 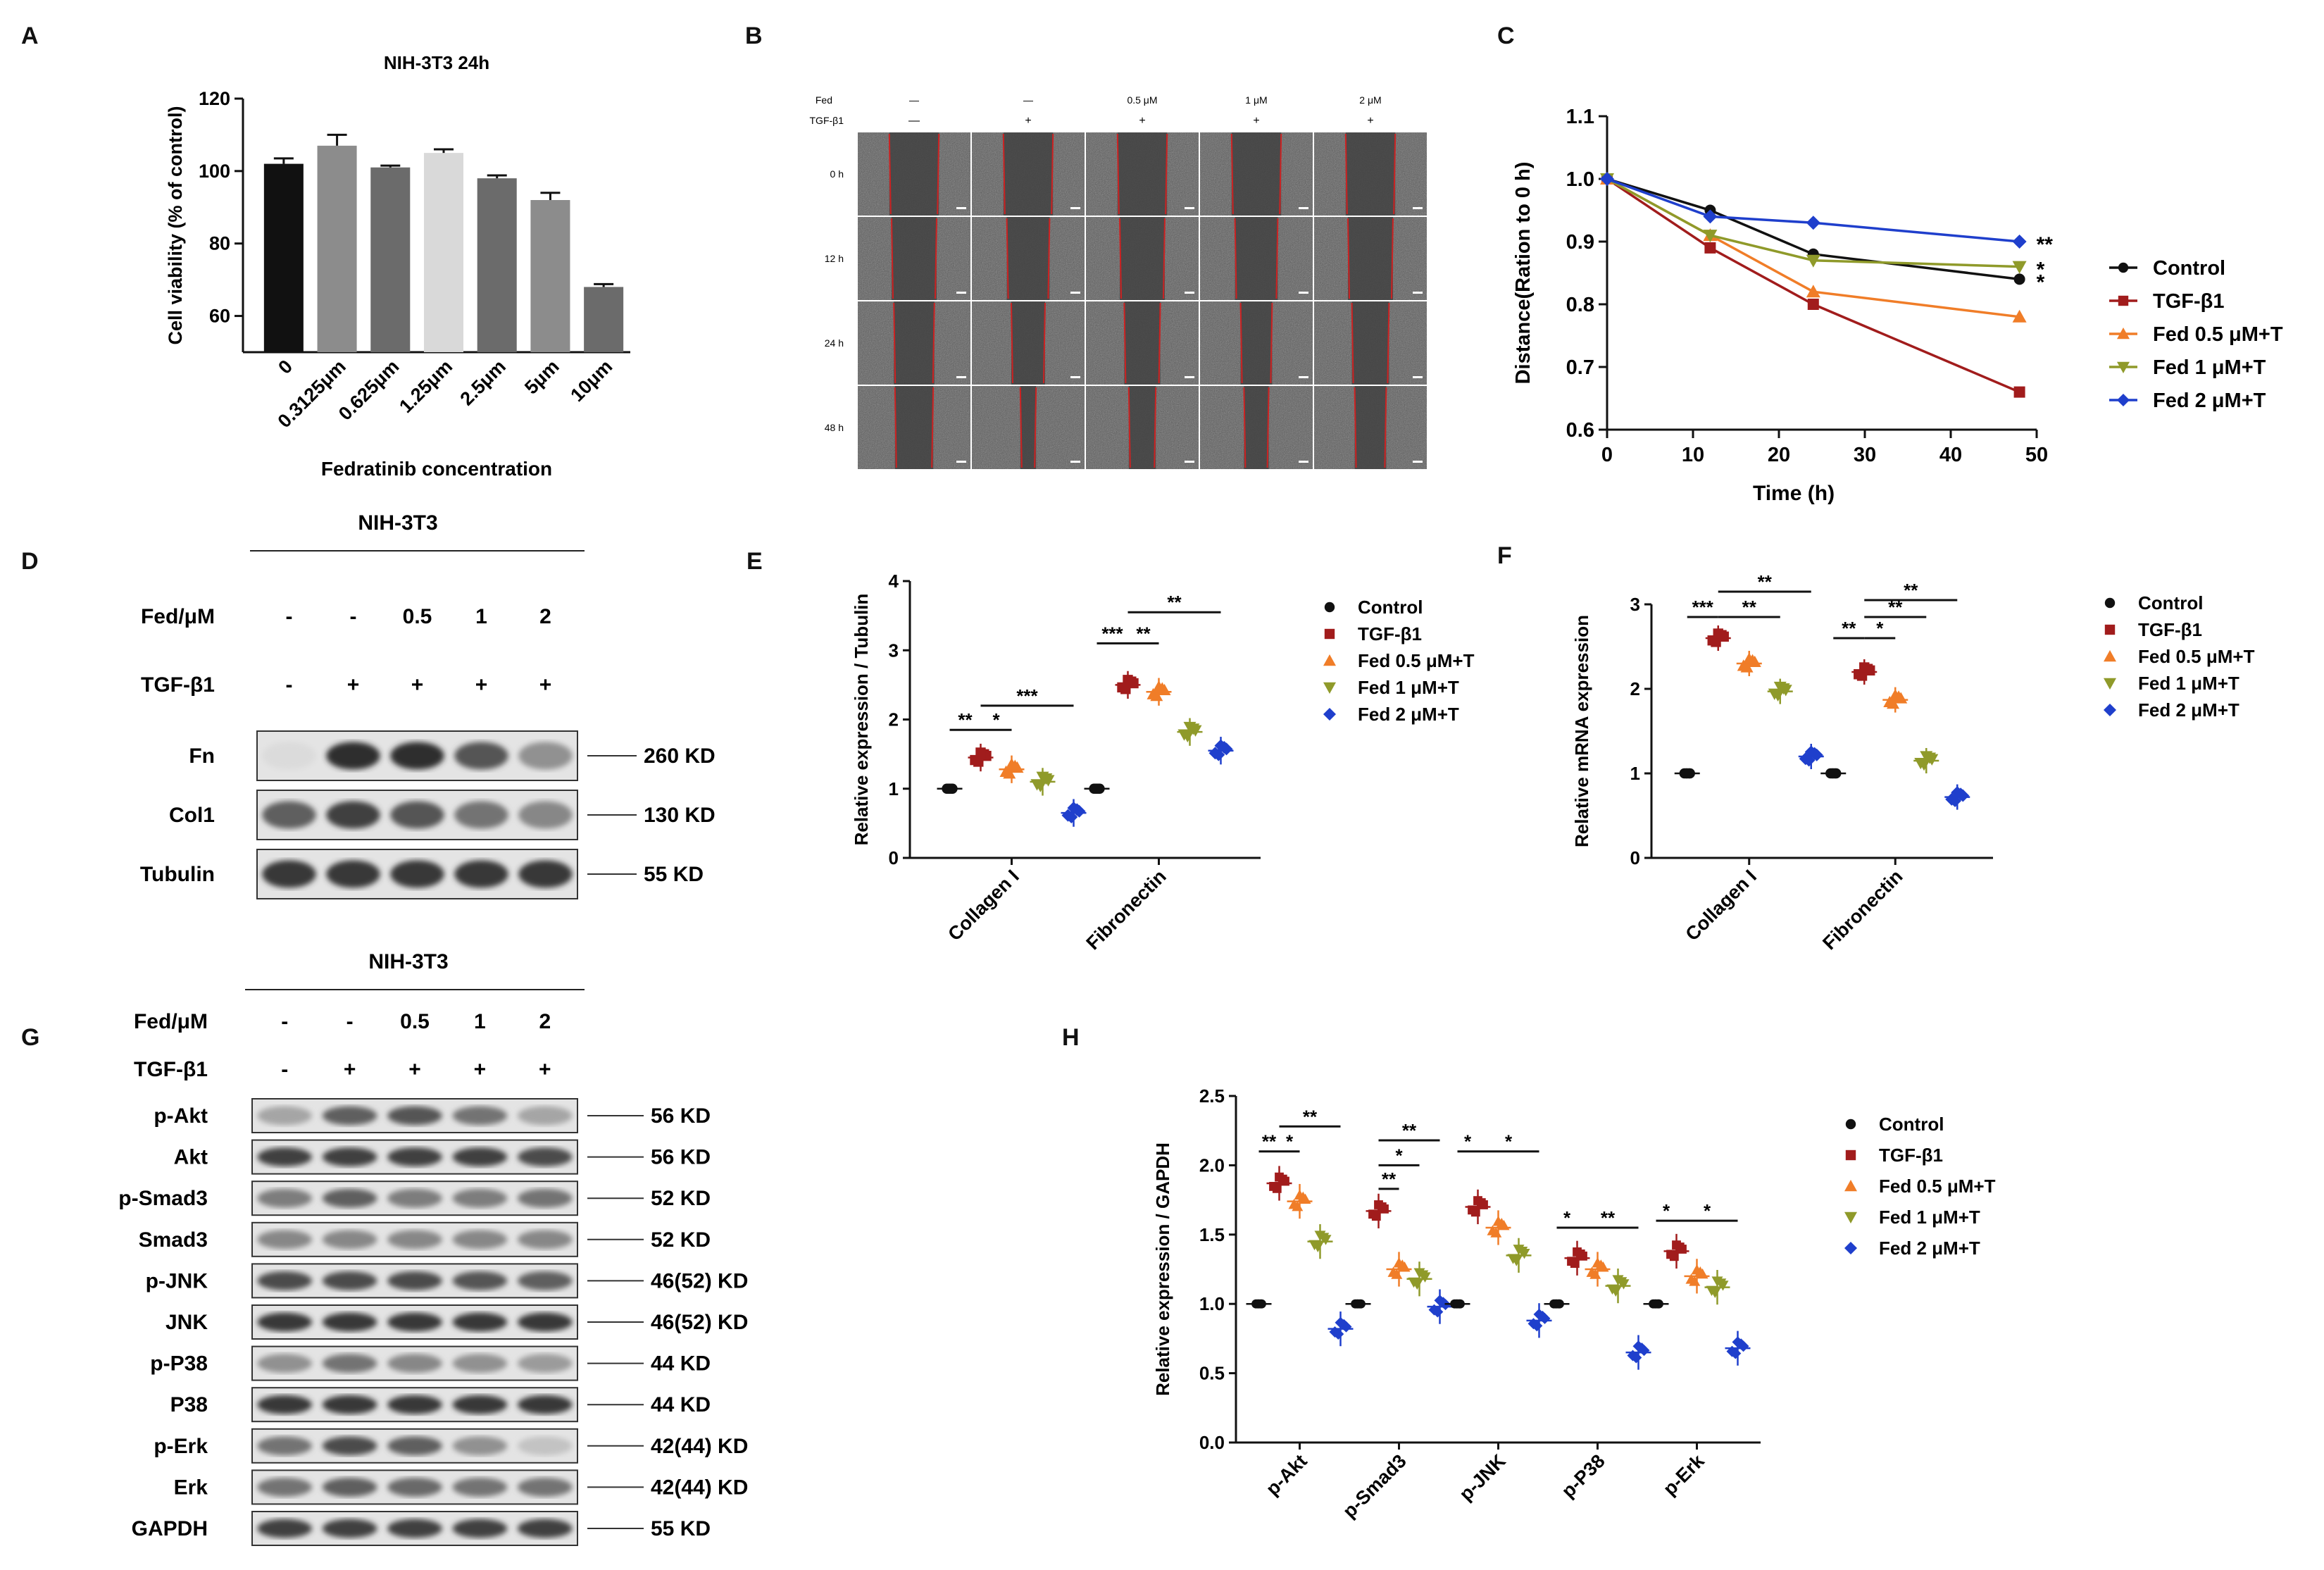 What do you see at coordinates (545, 1022) in the screenshot?
I see `fed-dose: 2` at bounding box center [545, 1022].